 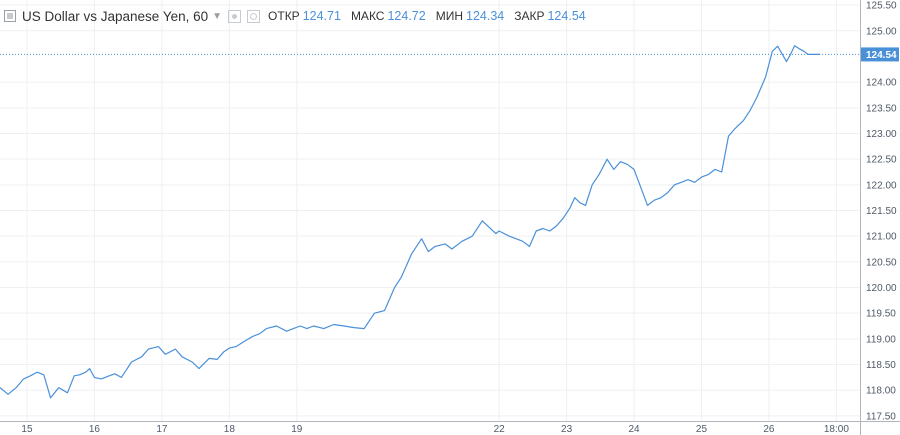 What do you see at coordinates (297, 429) in the screenshot?
I see `x-tick-label: 19` at bounding box center [297, 429].